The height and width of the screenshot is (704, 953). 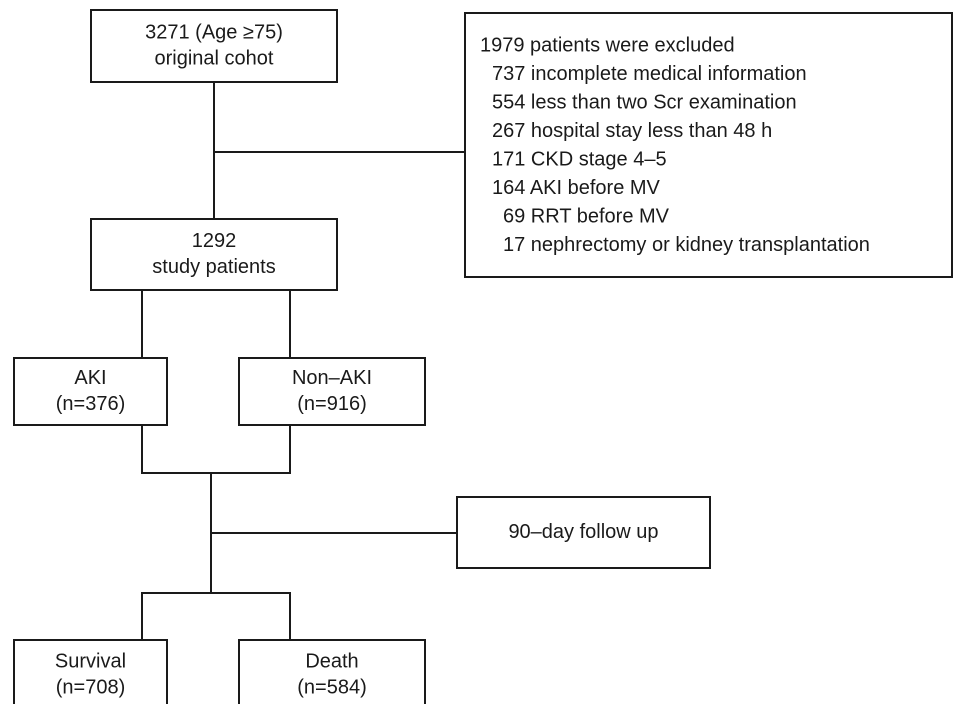 I want to click on exclusion-item: 171 CKD stage 4–5, so click(x=579, y=159).